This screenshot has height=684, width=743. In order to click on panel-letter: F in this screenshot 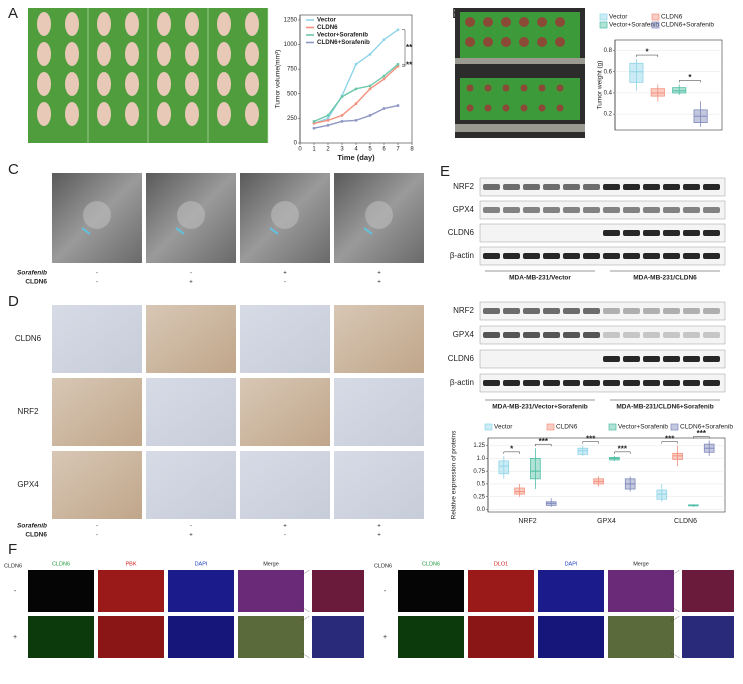, I will do `click(12, 549)`.